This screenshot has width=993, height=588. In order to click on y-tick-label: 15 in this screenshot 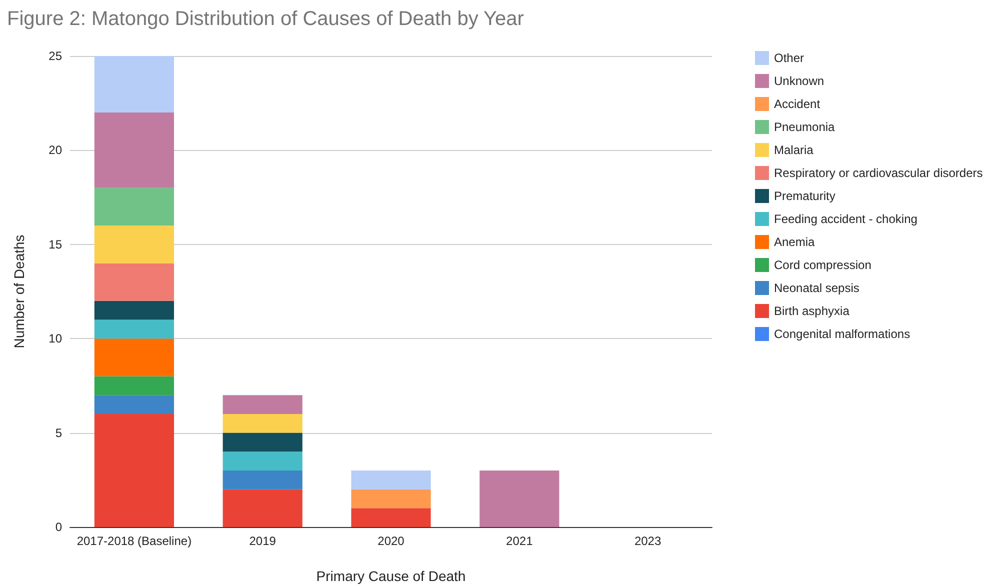, I will do `click(55, 244)`.